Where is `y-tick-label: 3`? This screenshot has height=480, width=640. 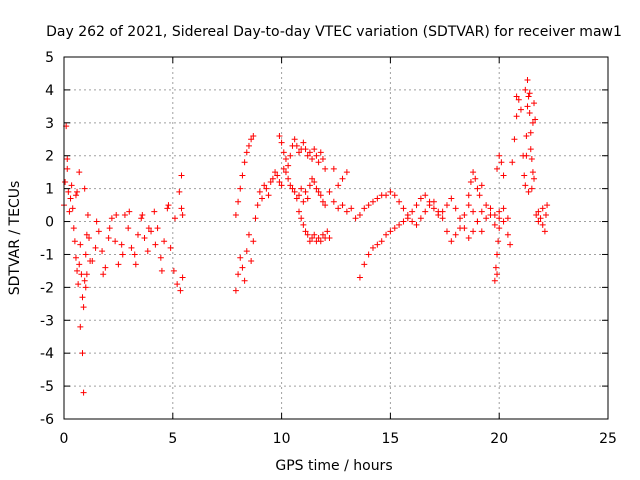
y-tick-label: 3 is located at coordinates (49, 124).